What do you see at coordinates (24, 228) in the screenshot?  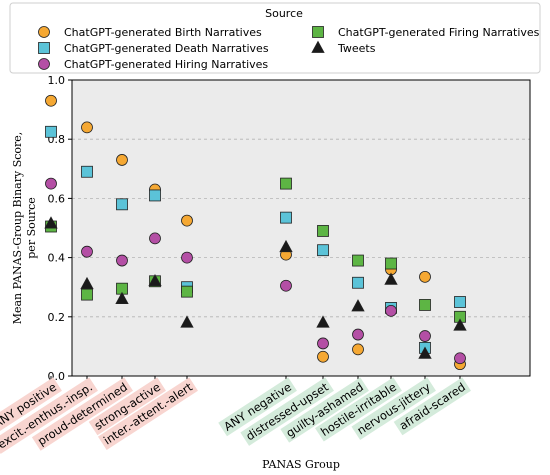 I see `y-axis-label: Mean PANAS-Group Binary Score,per Source` at bounding box center [24, 228].